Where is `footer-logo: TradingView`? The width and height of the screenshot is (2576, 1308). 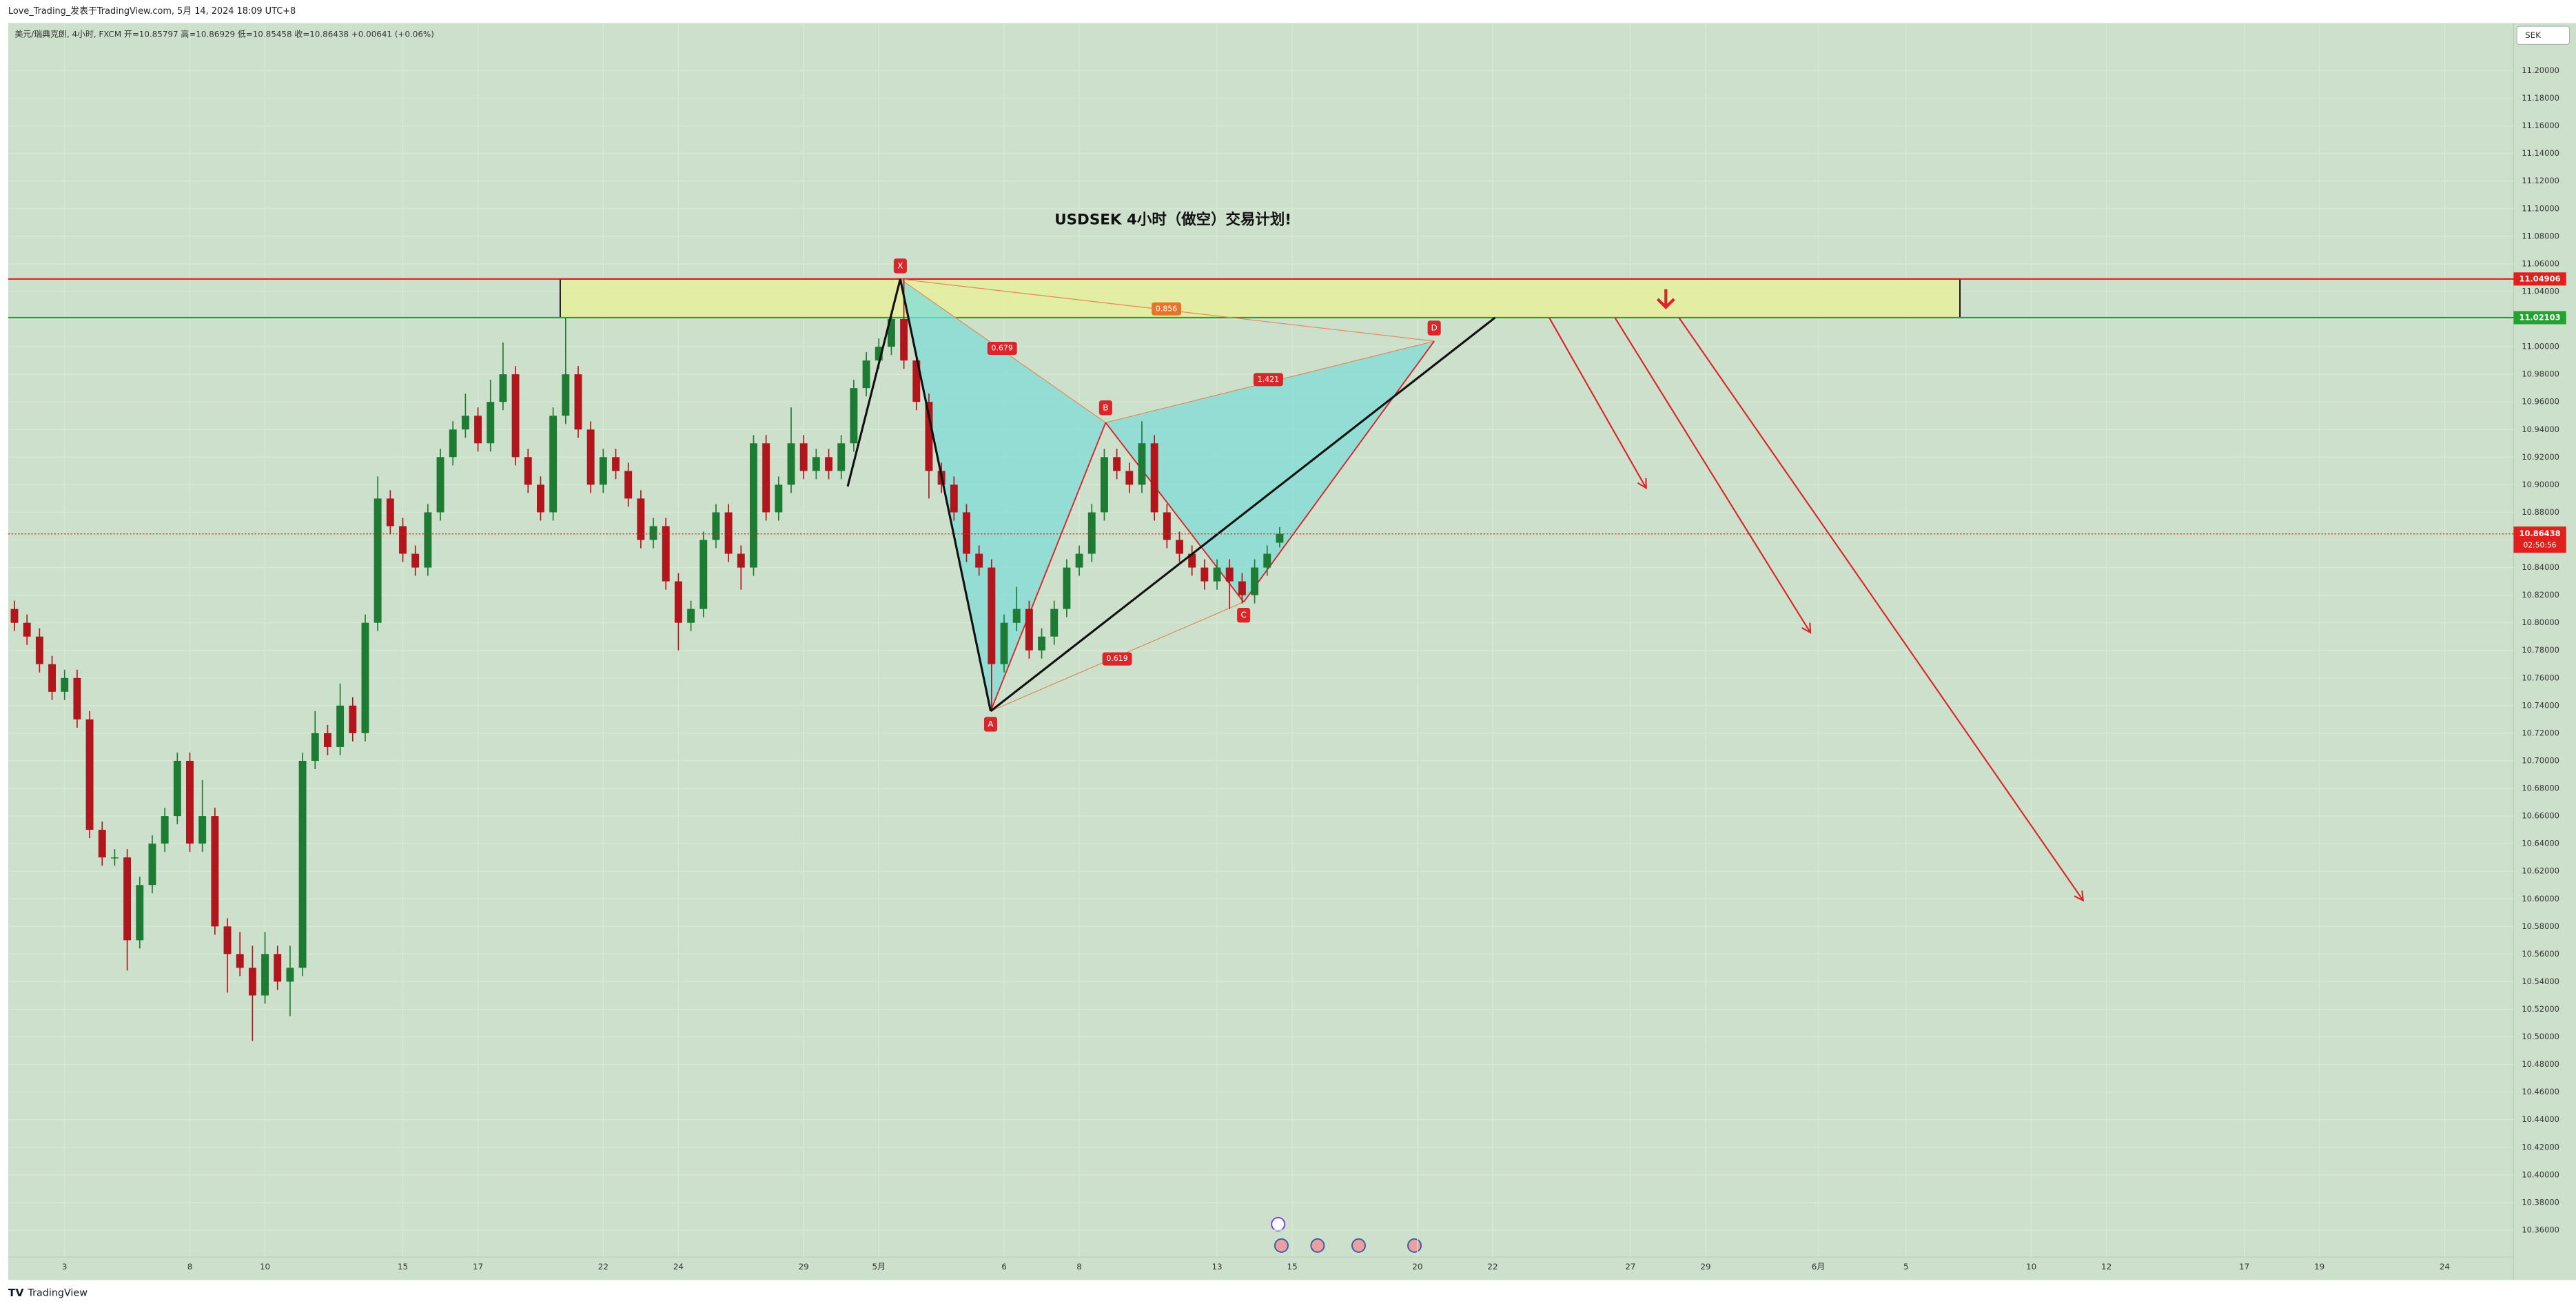
footer-logo: TradingView is located at coordinates (58, 1293).